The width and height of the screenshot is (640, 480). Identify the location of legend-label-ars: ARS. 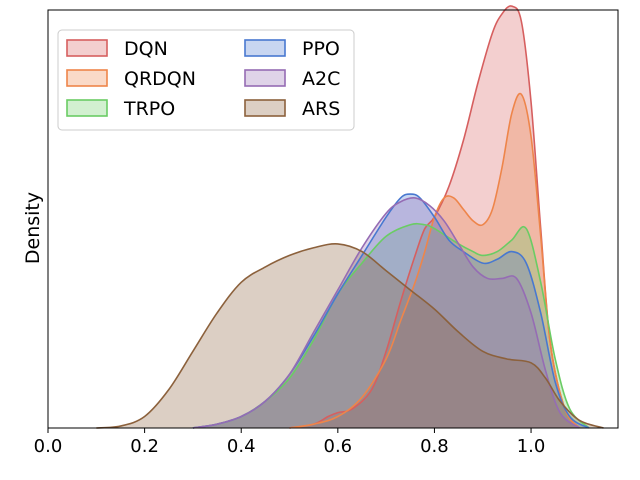
(321, 109).